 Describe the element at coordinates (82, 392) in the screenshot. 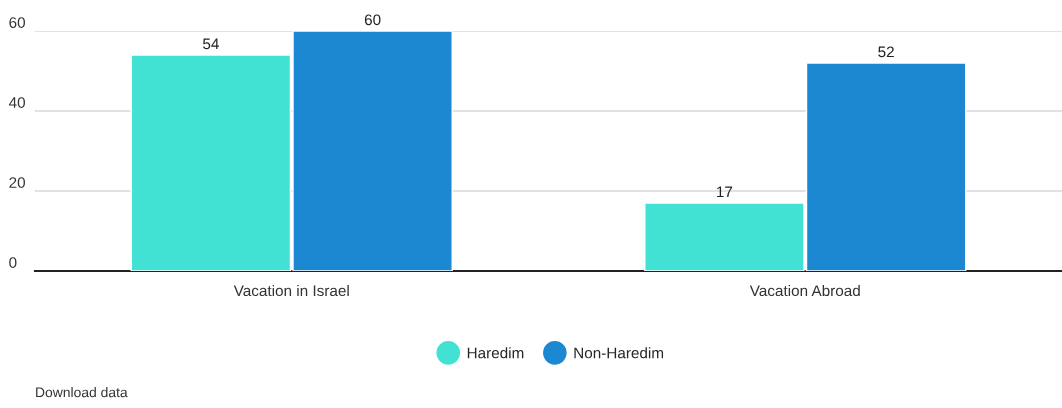

I see `text: Download data` at that location.